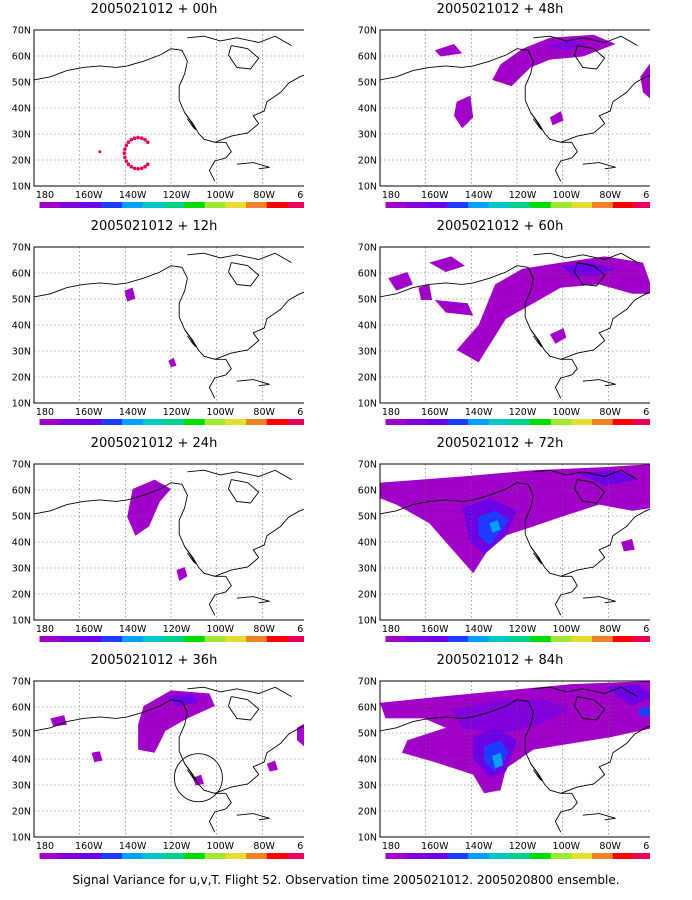  Describe the element at coordinates (236, 210) in the screenshot. I see `color-bar-label: 14` at that location.